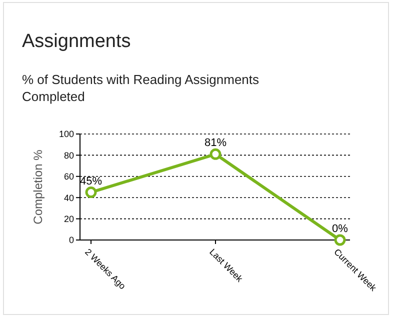  Describe the element at coordinates (38, 186) in the screenshot. I see `y-axis-title: Completion %` at that location.